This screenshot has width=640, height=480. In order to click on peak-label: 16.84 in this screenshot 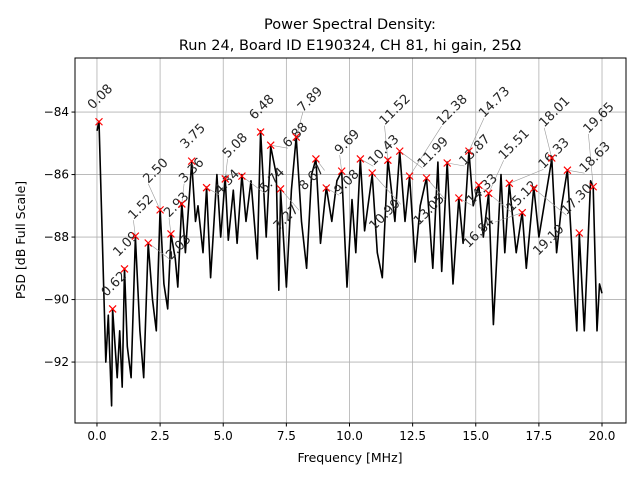, I will do `click(479, 232)`.